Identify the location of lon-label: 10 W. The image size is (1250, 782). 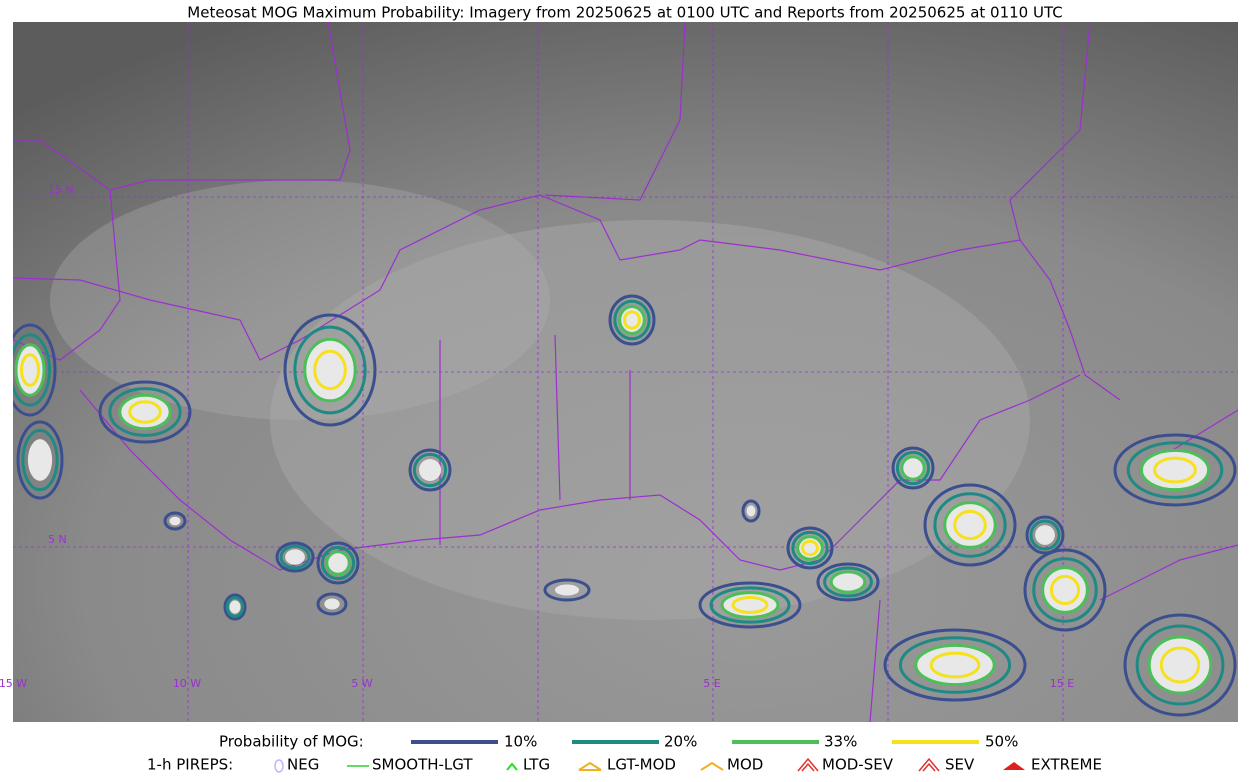
(187, 683).